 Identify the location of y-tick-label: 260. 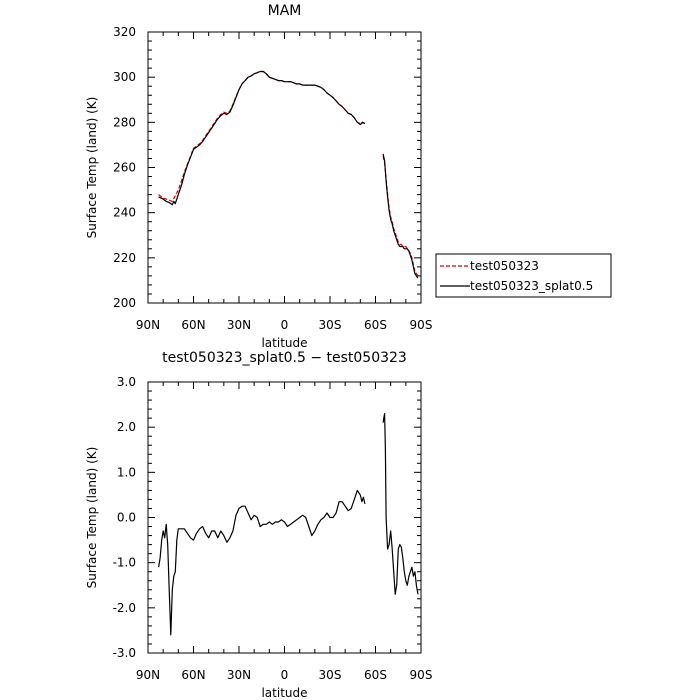
(124, 168).